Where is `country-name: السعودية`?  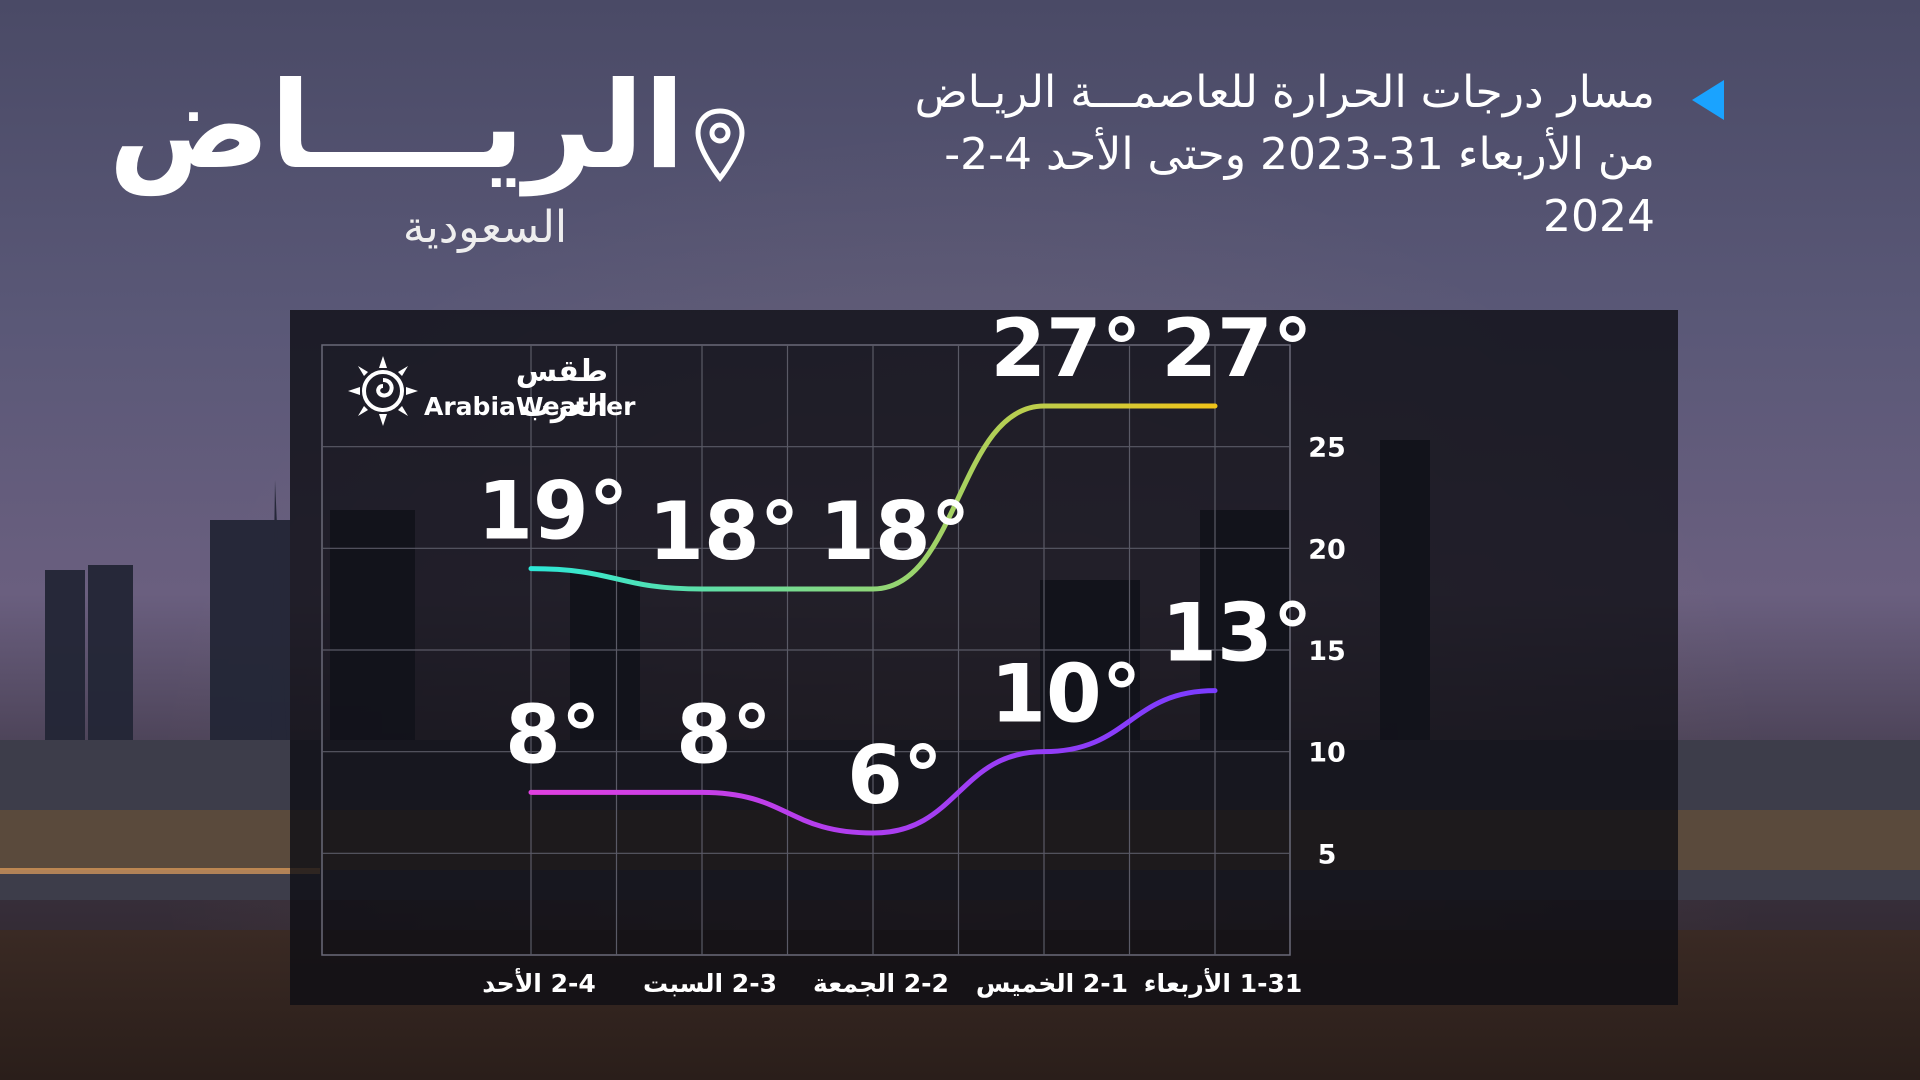
country-name: السعودية is located at coordinates (485, 227).